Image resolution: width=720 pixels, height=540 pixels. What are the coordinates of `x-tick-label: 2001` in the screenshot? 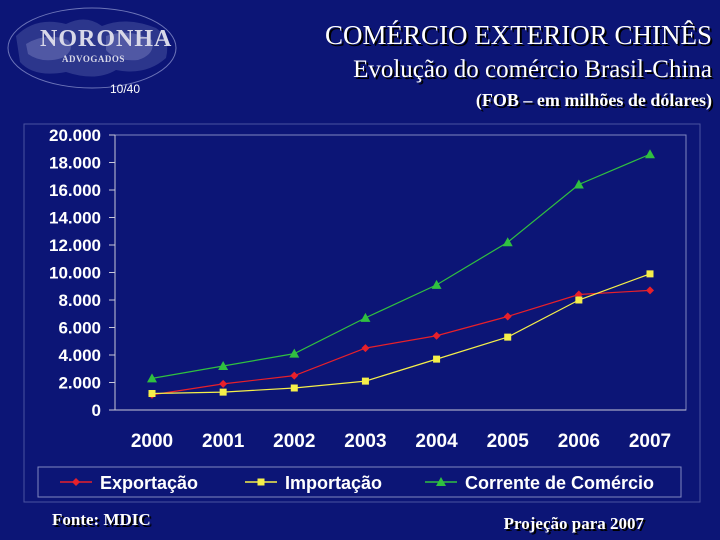 It's located at (223, 441).